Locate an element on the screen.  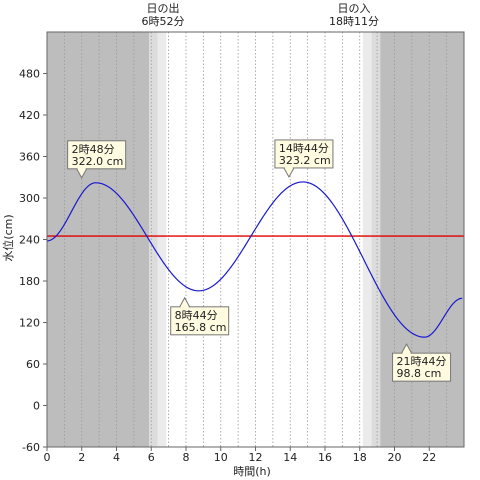
twilight-band-dawn-outer is located at coordinates (153, 239).